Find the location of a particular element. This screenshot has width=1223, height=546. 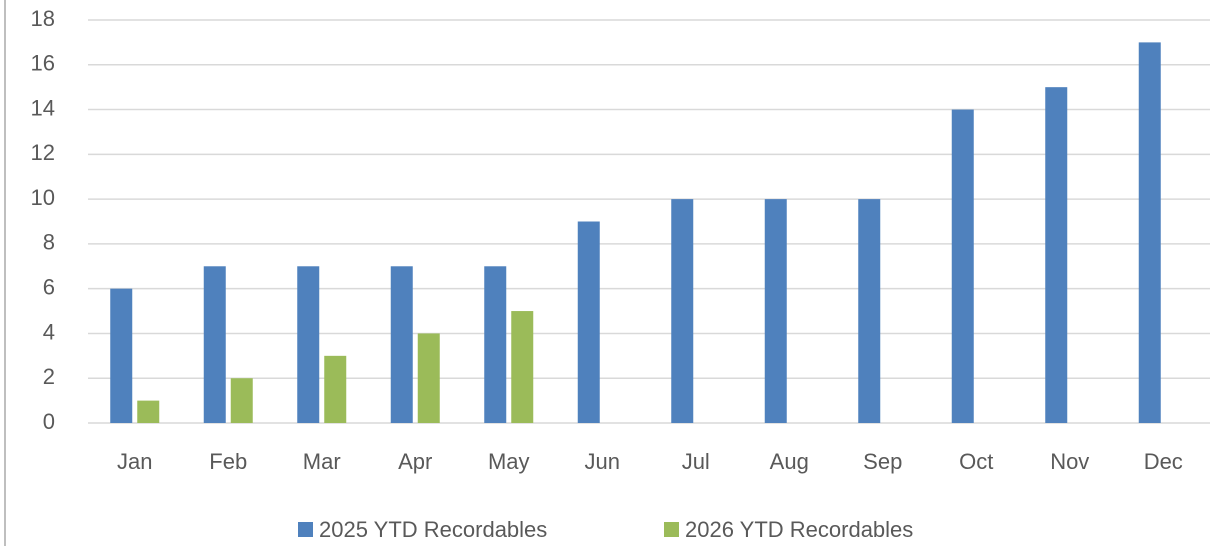

y-tick-label: 14 is located at coordinates (43, 107).